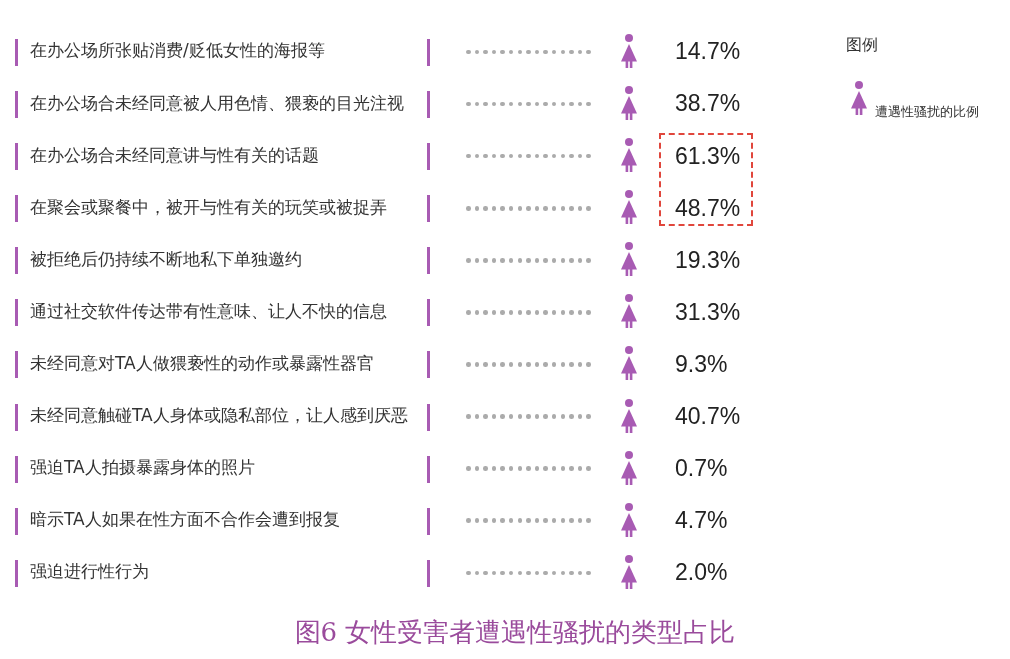 This screenshot has width=1010, height=659. Describe the element at coordinates (142, 467) in the screenshot. I see `category-label: 强迫TA人拍摄暴露身体的照片` at that location.